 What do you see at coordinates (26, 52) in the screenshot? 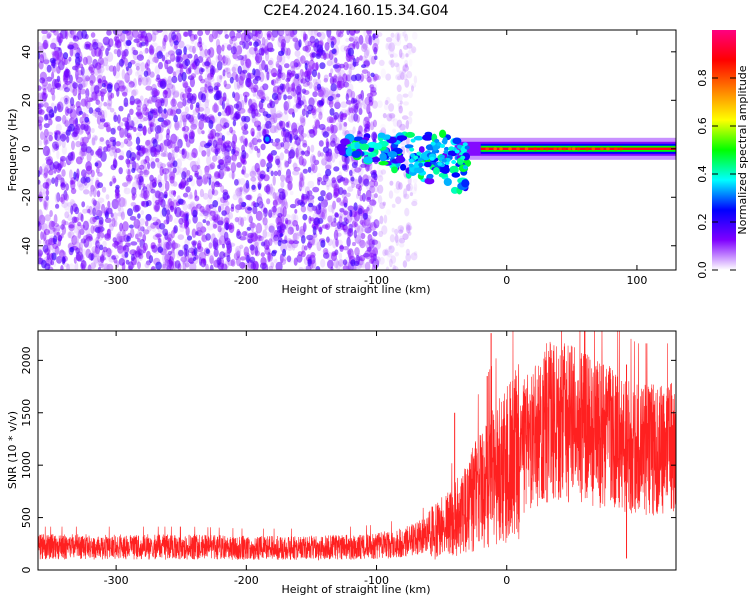
I see `y-tick-label: 40` at bounding box center [26, 52].